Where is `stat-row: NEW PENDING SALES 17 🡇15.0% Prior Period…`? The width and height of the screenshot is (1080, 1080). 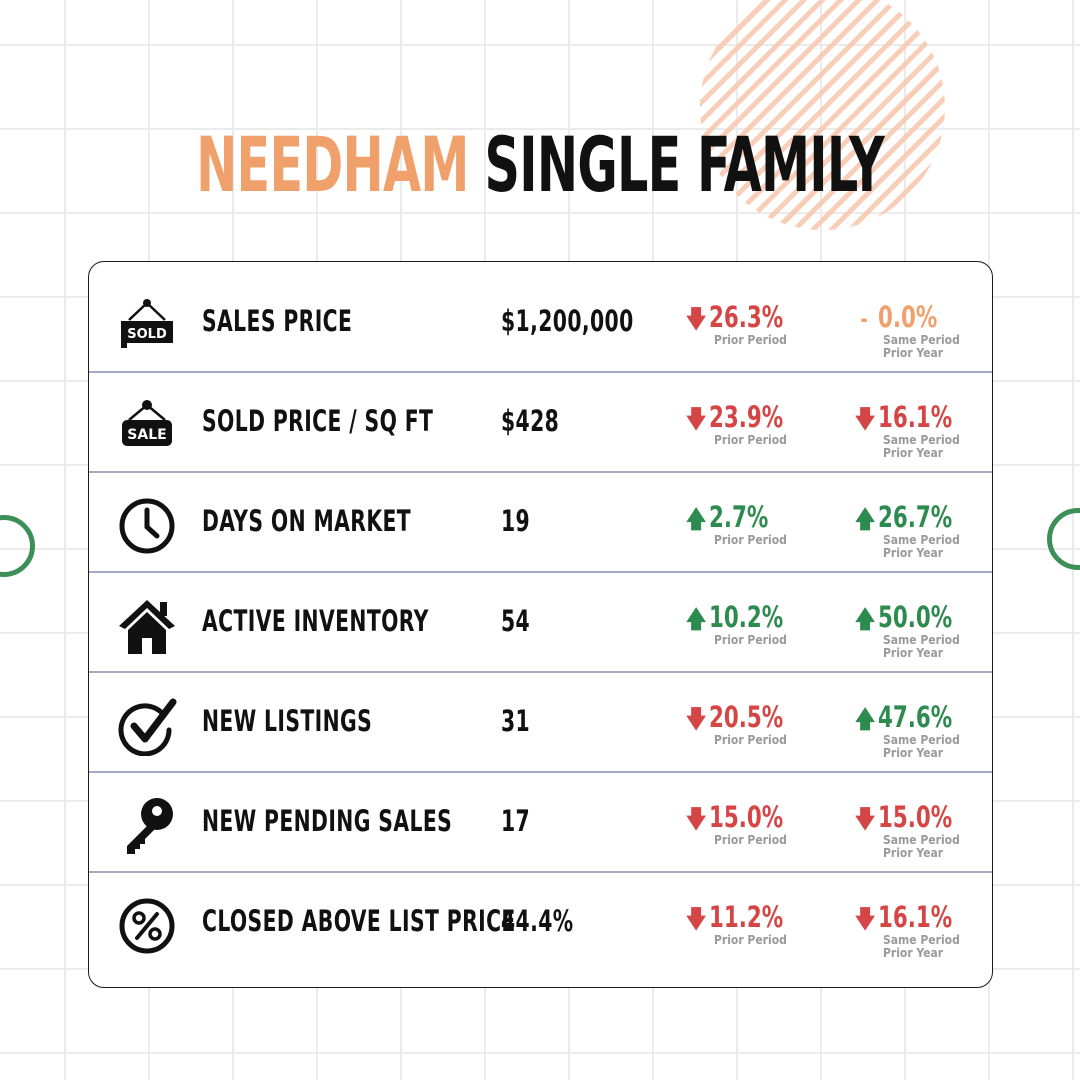 stat-row: NEW PENDING SALES 17 🡇15.0% Prior Period… is located at coordinates (540, 822).